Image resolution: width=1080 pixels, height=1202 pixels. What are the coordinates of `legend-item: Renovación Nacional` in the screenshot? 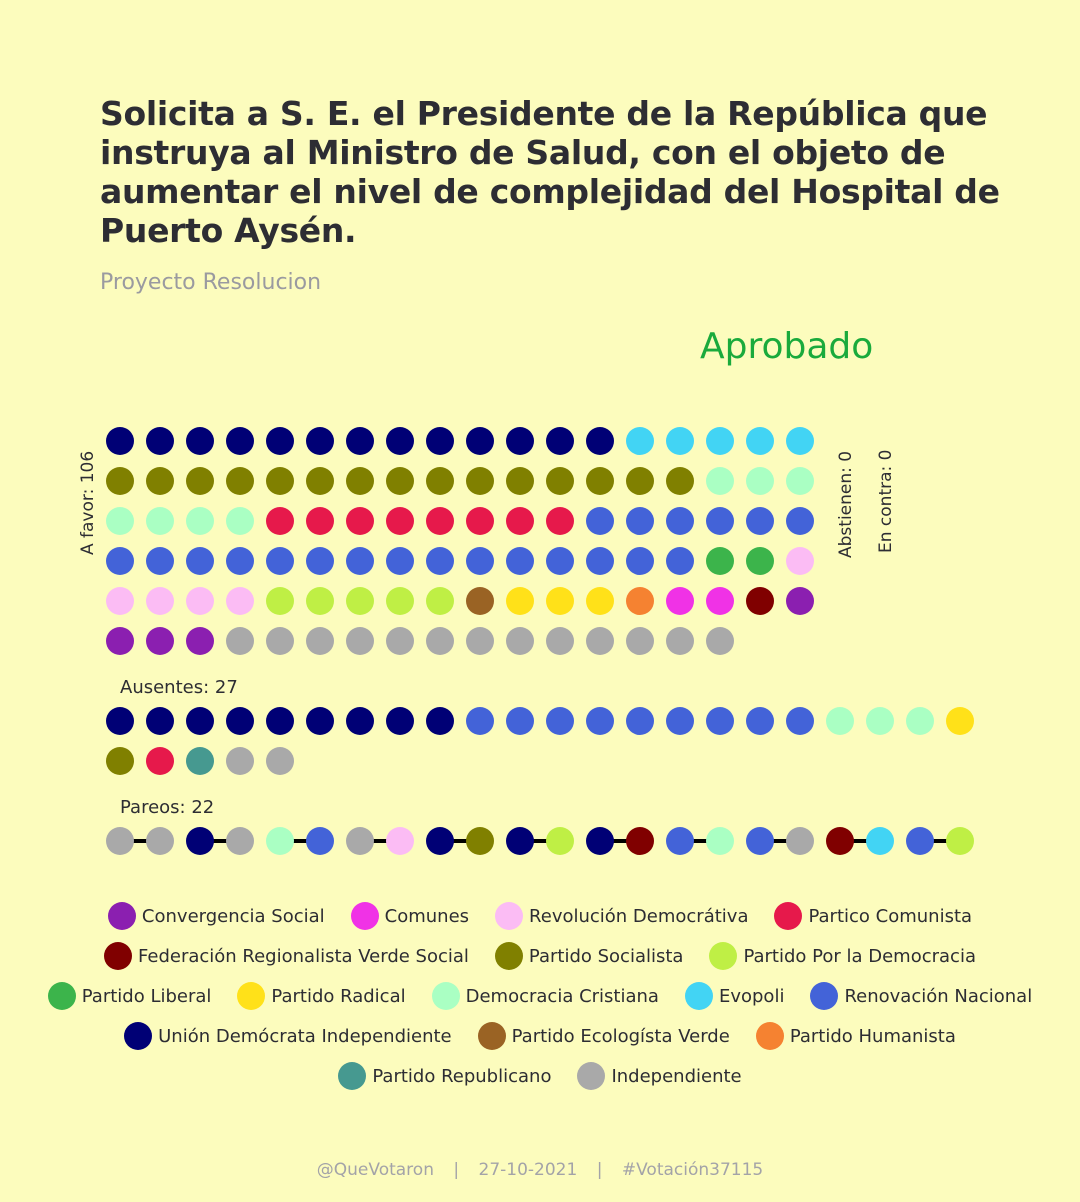 It's located at (921, 996).